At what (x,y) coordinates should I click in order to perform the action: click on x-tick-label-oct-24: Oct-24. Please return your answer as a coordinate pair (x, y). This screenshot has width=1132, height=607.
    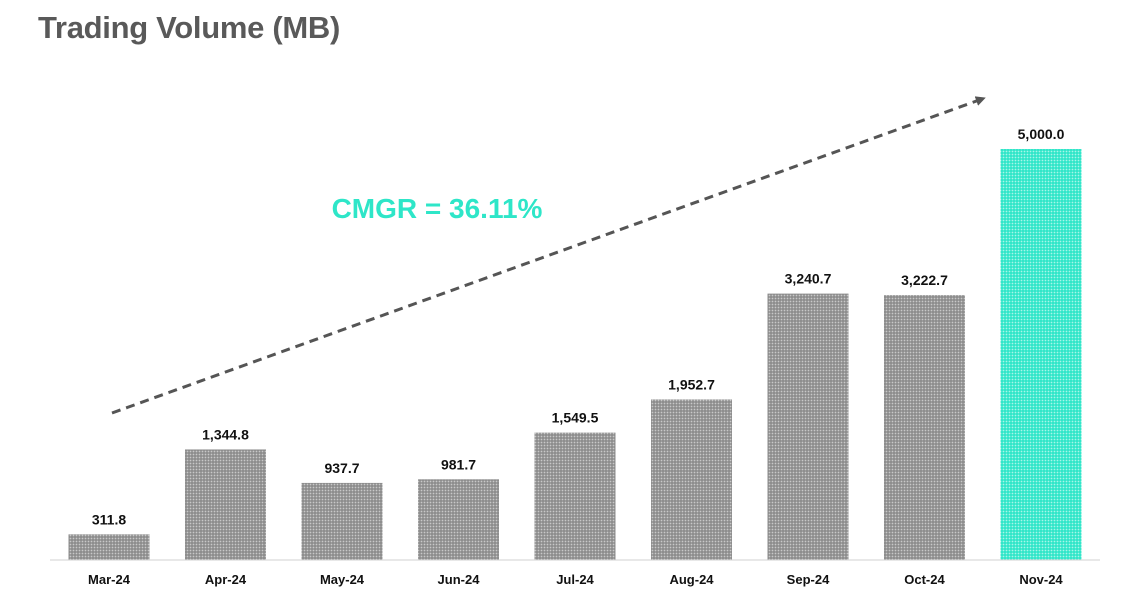
    Looking at the image, I should click on (924, 579).